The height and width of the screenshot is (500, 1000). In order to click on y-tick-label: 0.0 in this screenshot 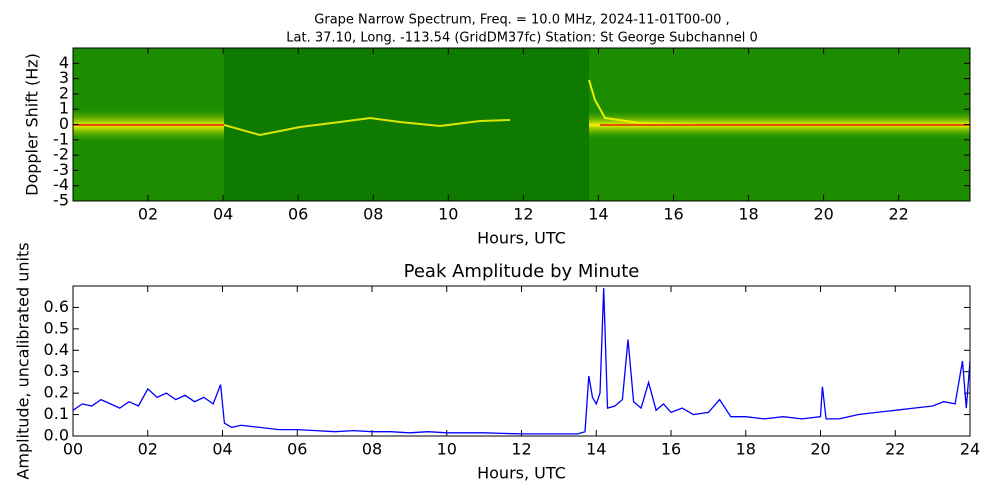, I will do `click(56, 435)`.